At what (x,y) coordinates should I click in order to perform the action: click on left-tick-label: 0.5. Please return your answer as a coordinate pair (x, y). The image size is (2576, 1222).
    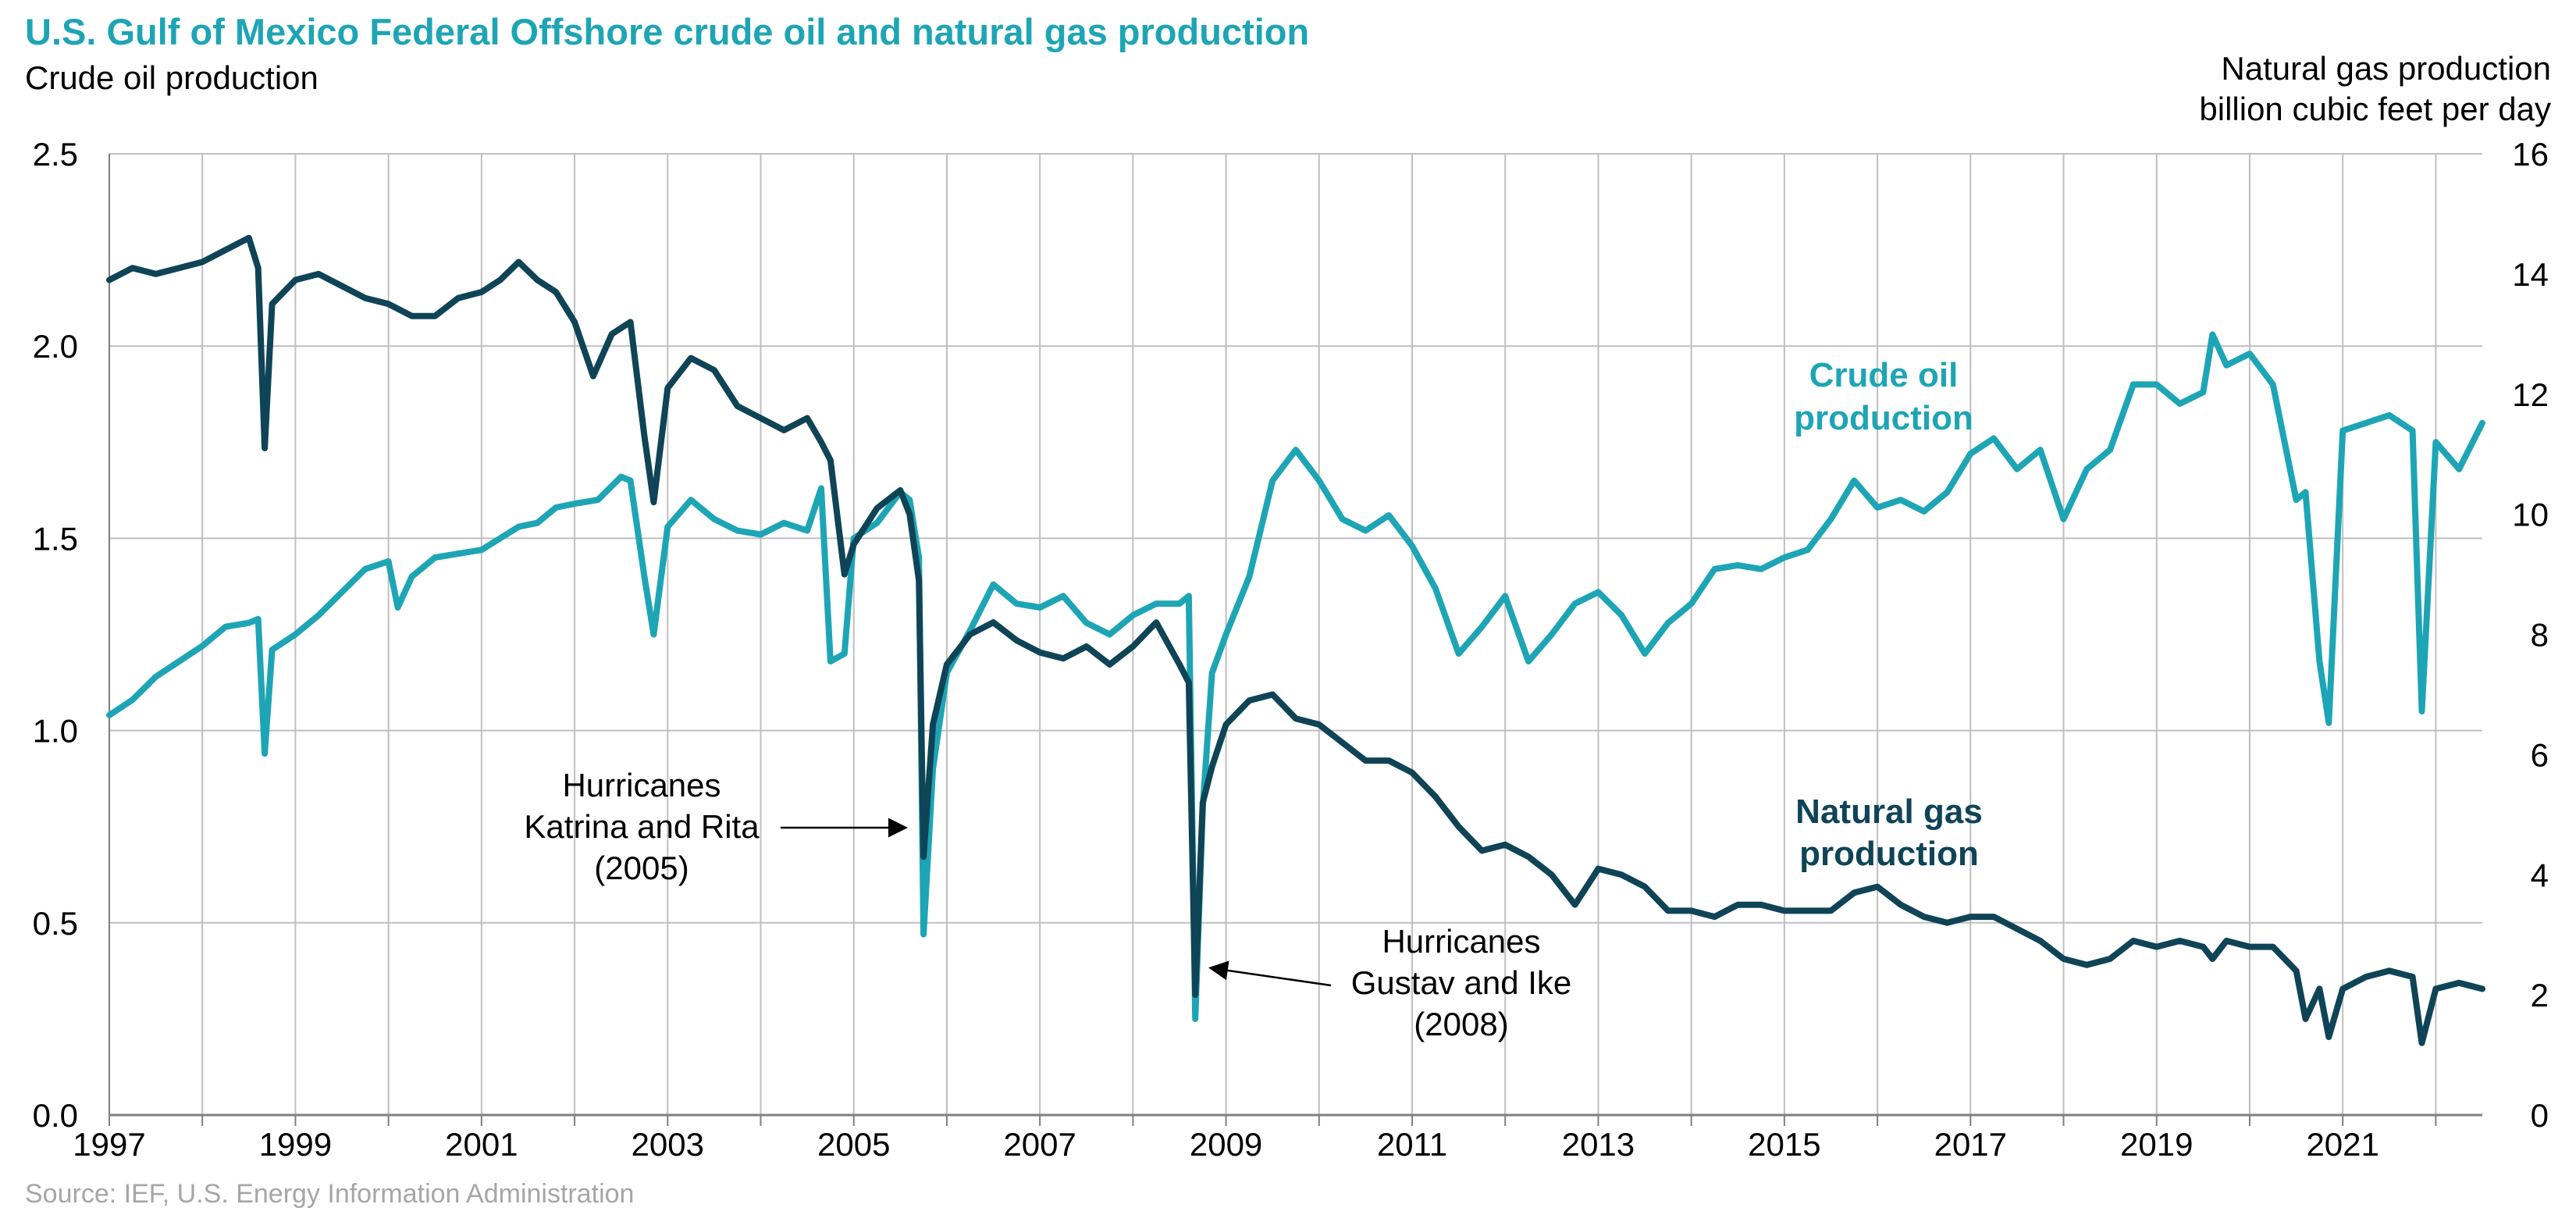
    Looking at the image, I should click on (56, 924).